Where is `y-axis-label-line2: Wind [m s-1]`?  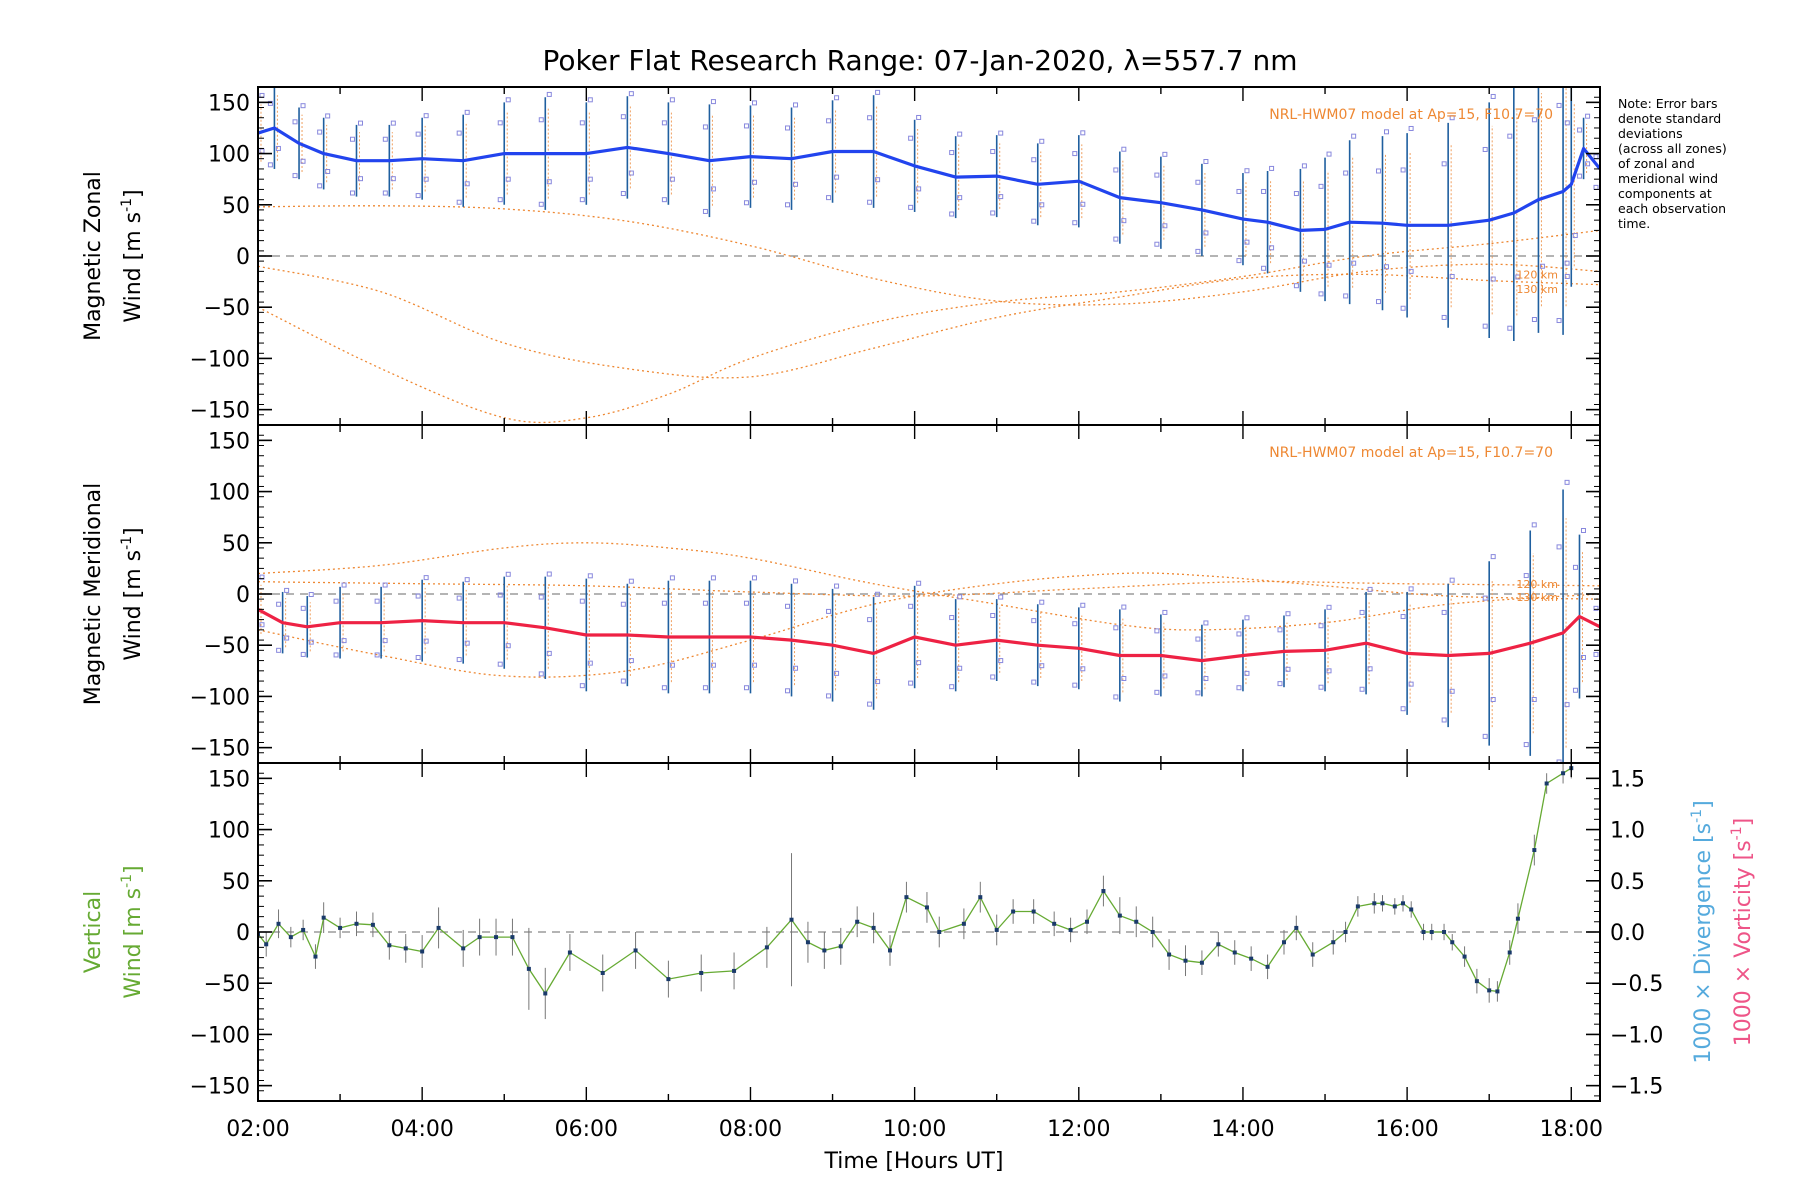 y-axis-label-line2: Wind [m s-1] is located at coordinates (132, 593).